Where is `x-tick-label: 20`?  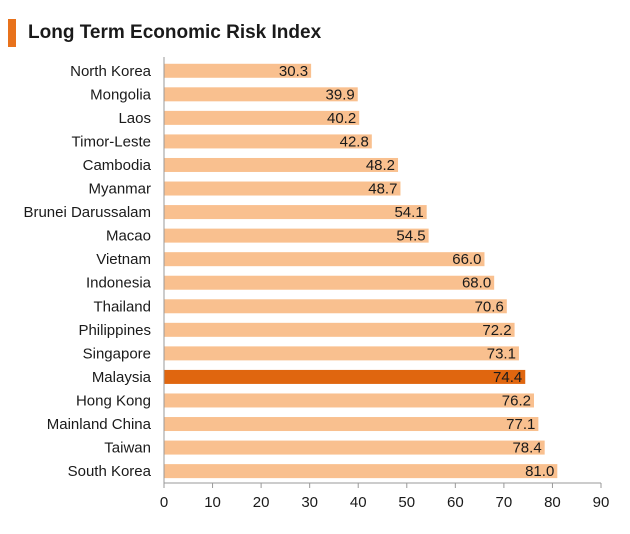 x-tick-label: 20 is located at coordinates (261, 502).